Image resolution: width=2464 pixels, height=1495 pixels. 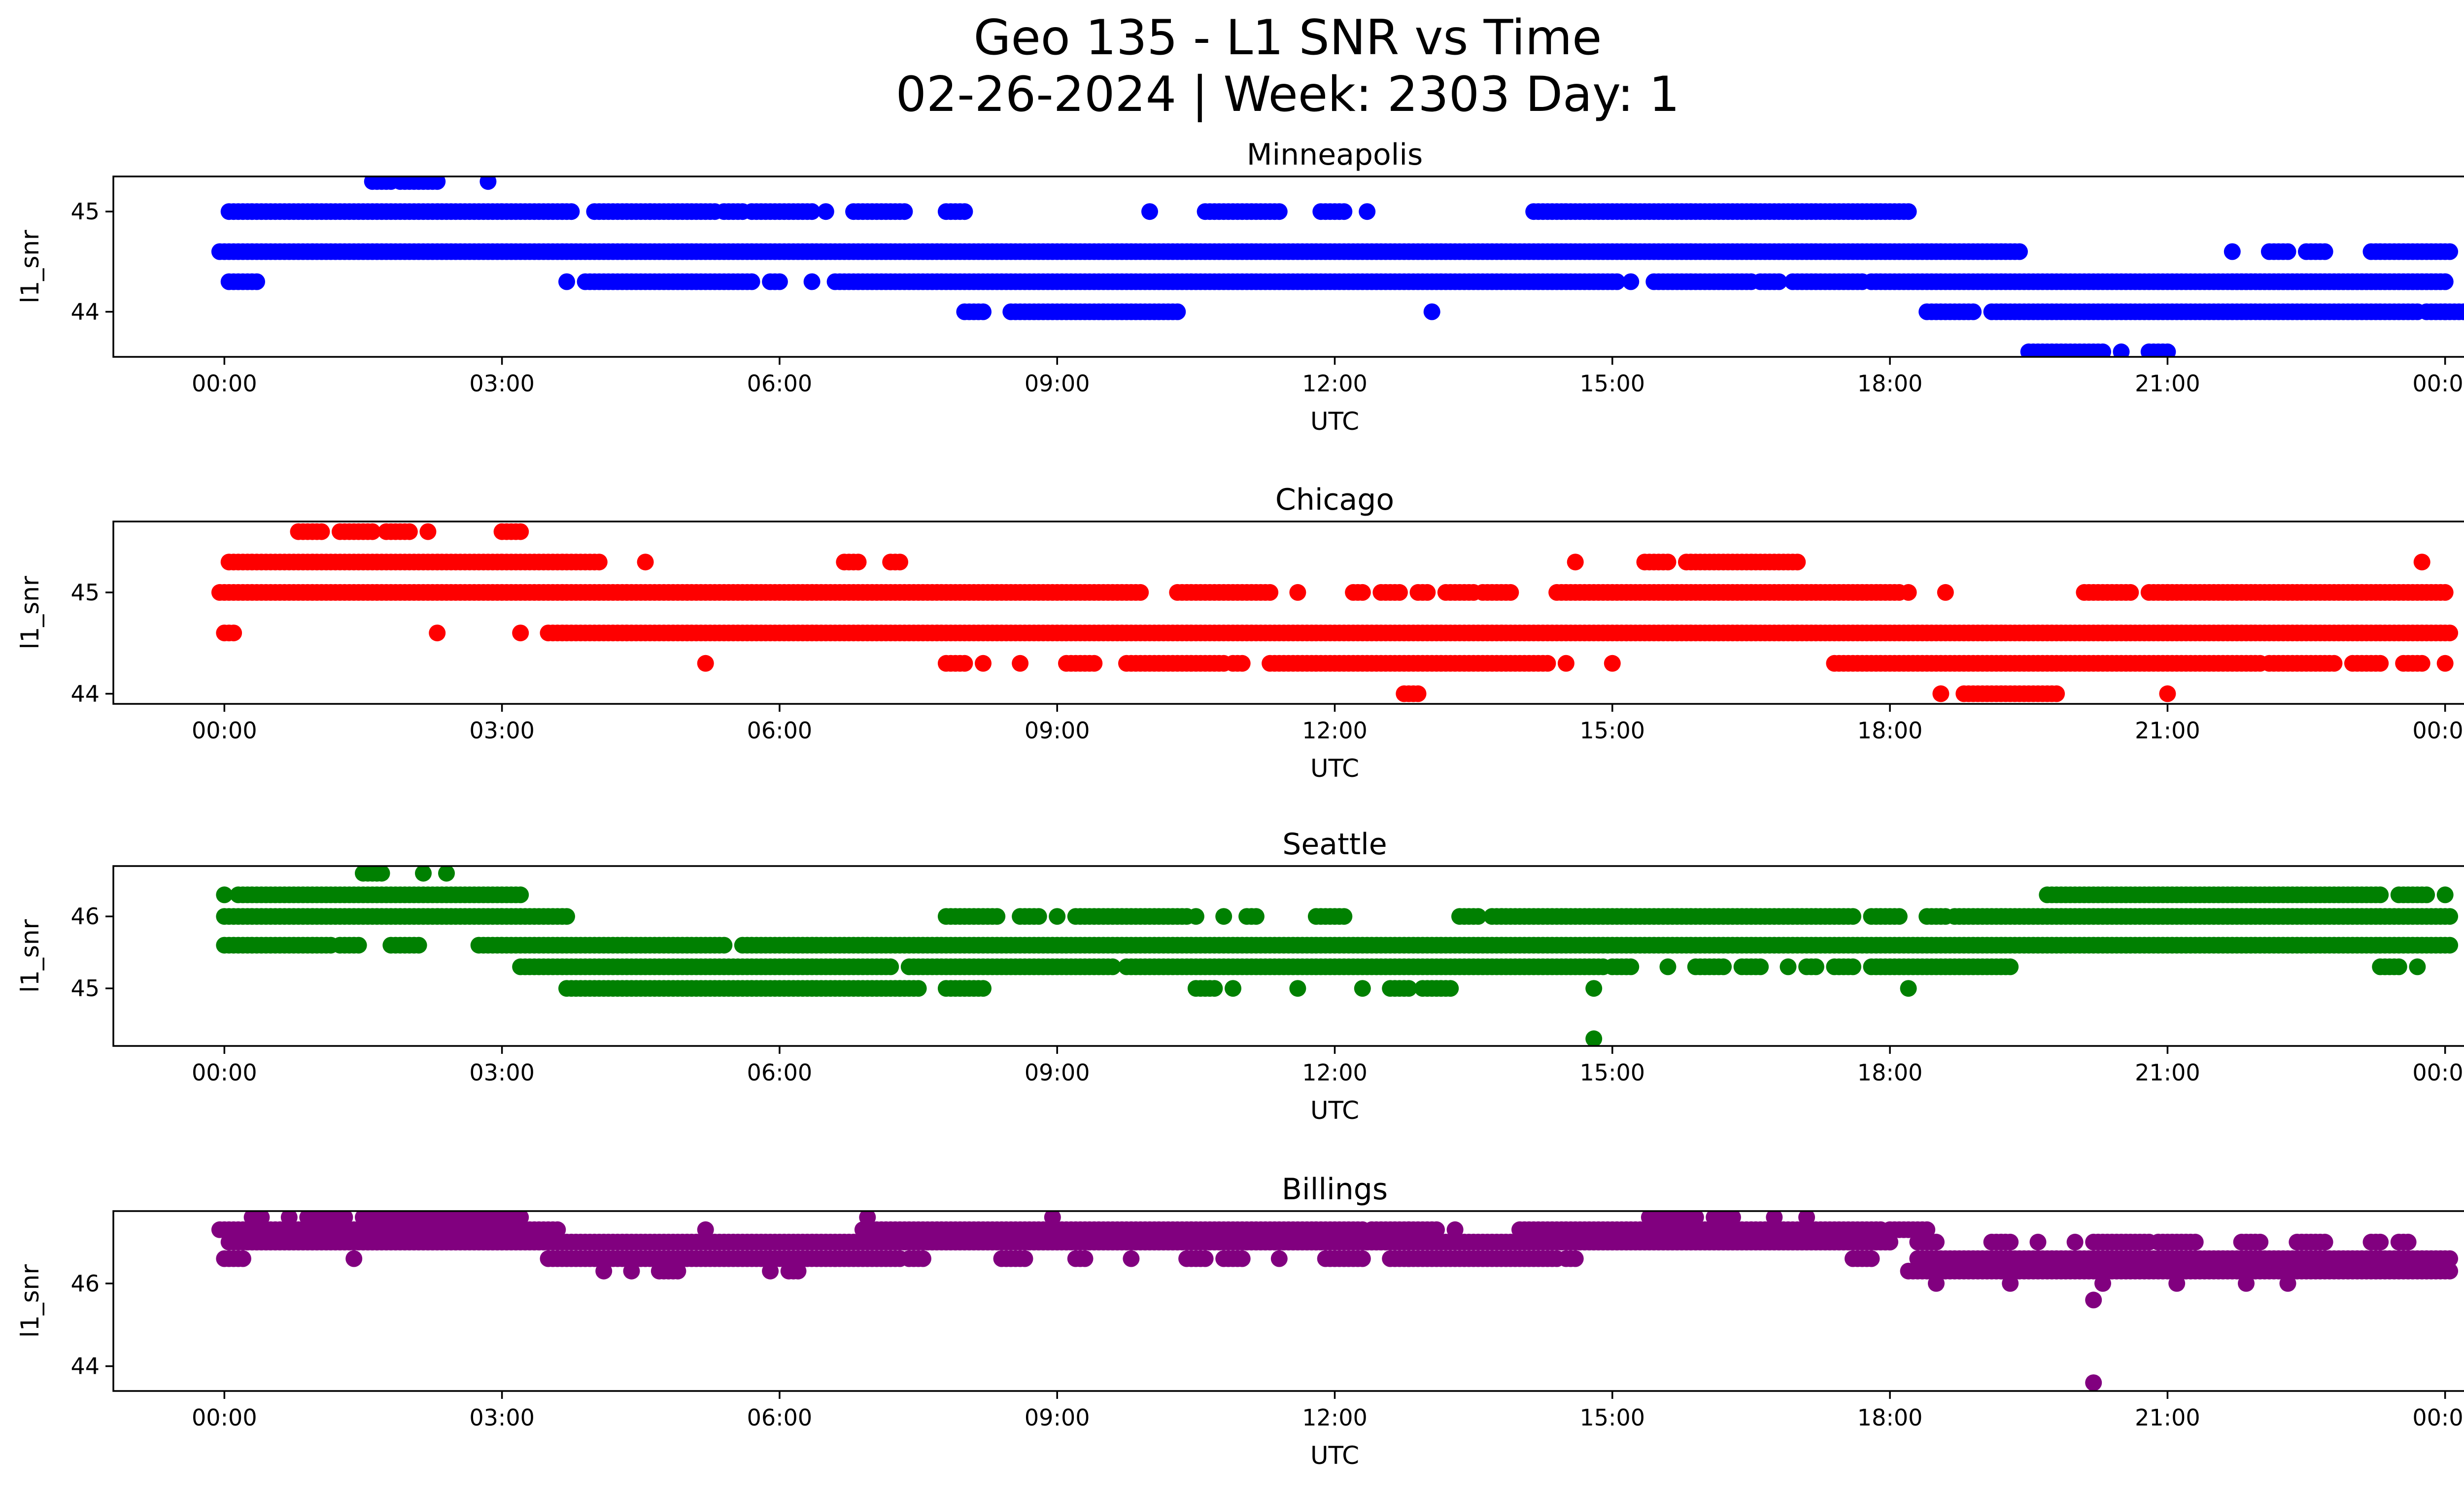 I want to click on panel-title-seattle: Seattle, so click(x=1334, y=844).